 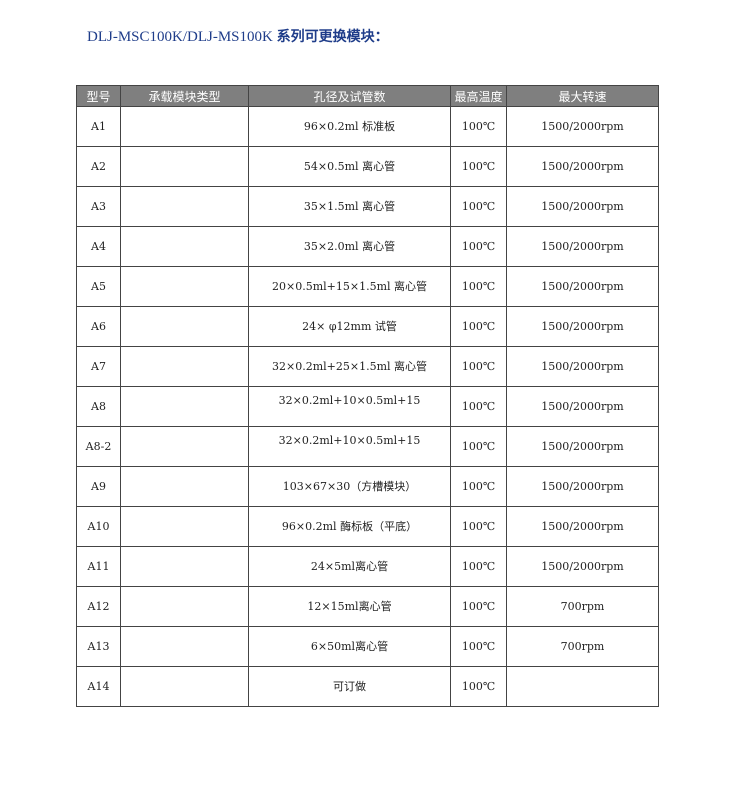 What do you see at coordinates (184, 96) in the screenshot?
I see `column-header: 承载模块类型` at bounding box center [184, 96].